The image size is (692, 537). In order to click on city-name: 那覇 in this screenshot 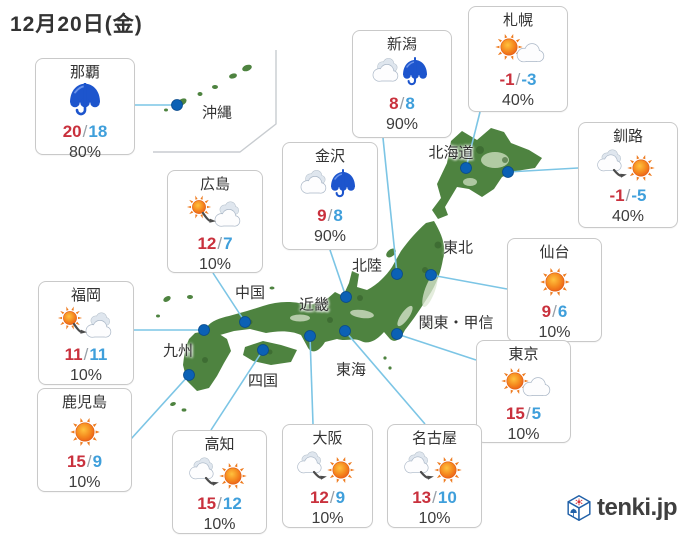, I will do `click(84, 72)`.